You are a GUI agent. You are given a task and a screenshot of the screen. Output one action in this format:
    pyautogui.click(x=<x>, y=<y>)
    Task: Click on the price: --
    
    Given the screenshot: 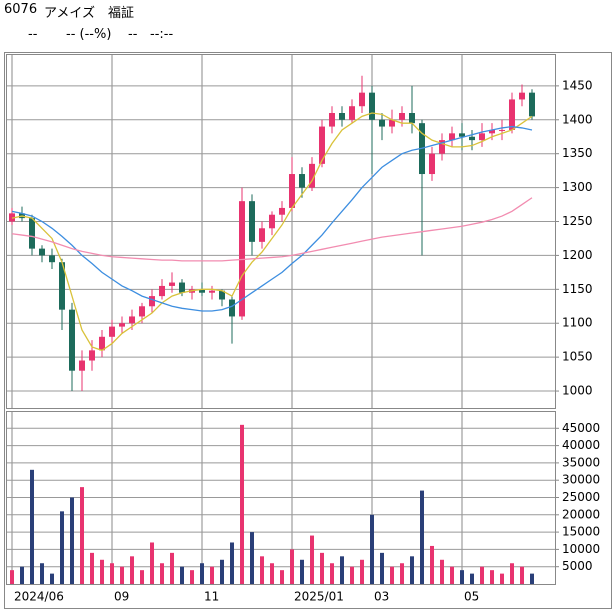 What is the action you would take?
    pyautogui.click(x=33, y=34)
    